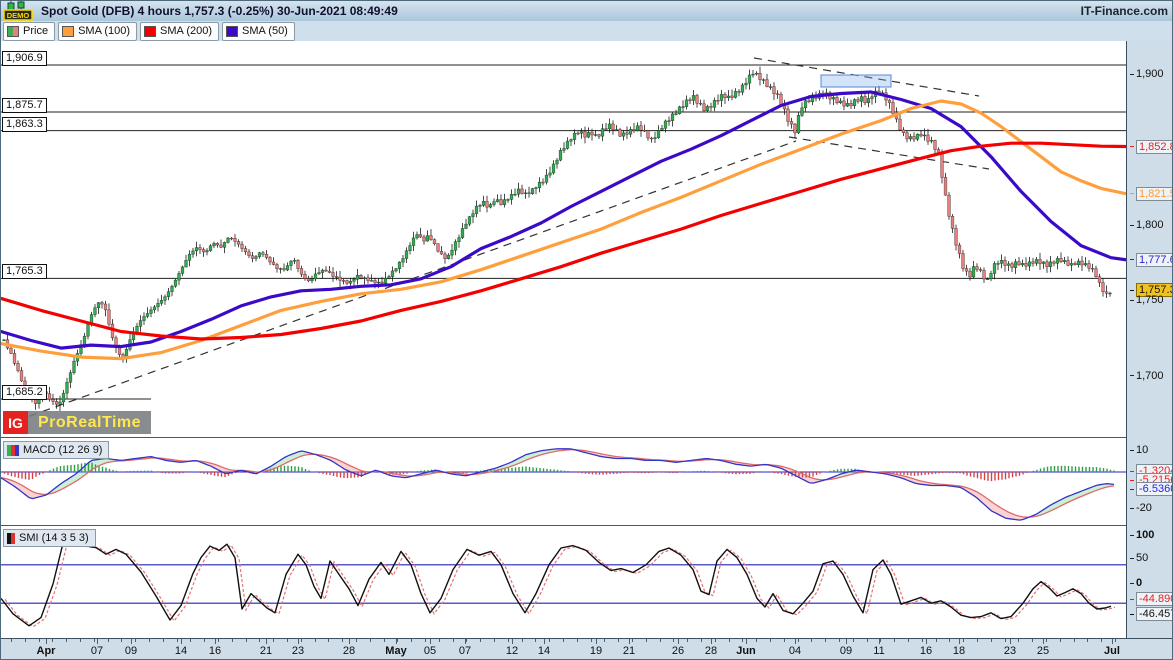 The width and height of the screenshot is (1173, 660). I want to click on axis-price-label: -46.457, so click(1151, 614).